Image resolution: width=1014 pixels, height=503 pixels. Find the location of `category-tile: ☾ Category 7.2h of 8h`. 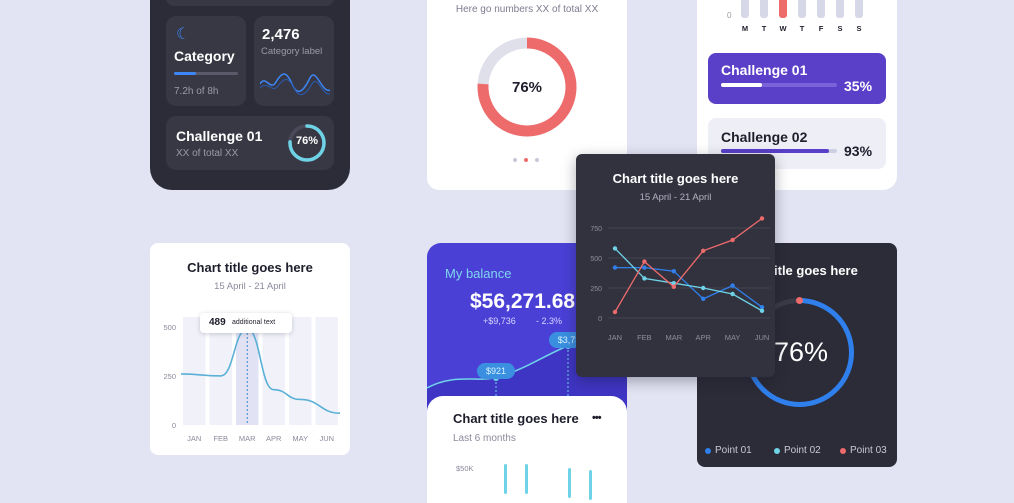

category-tile: ☾ Category 7.2h of 8h is located at coordinates (206, 61).